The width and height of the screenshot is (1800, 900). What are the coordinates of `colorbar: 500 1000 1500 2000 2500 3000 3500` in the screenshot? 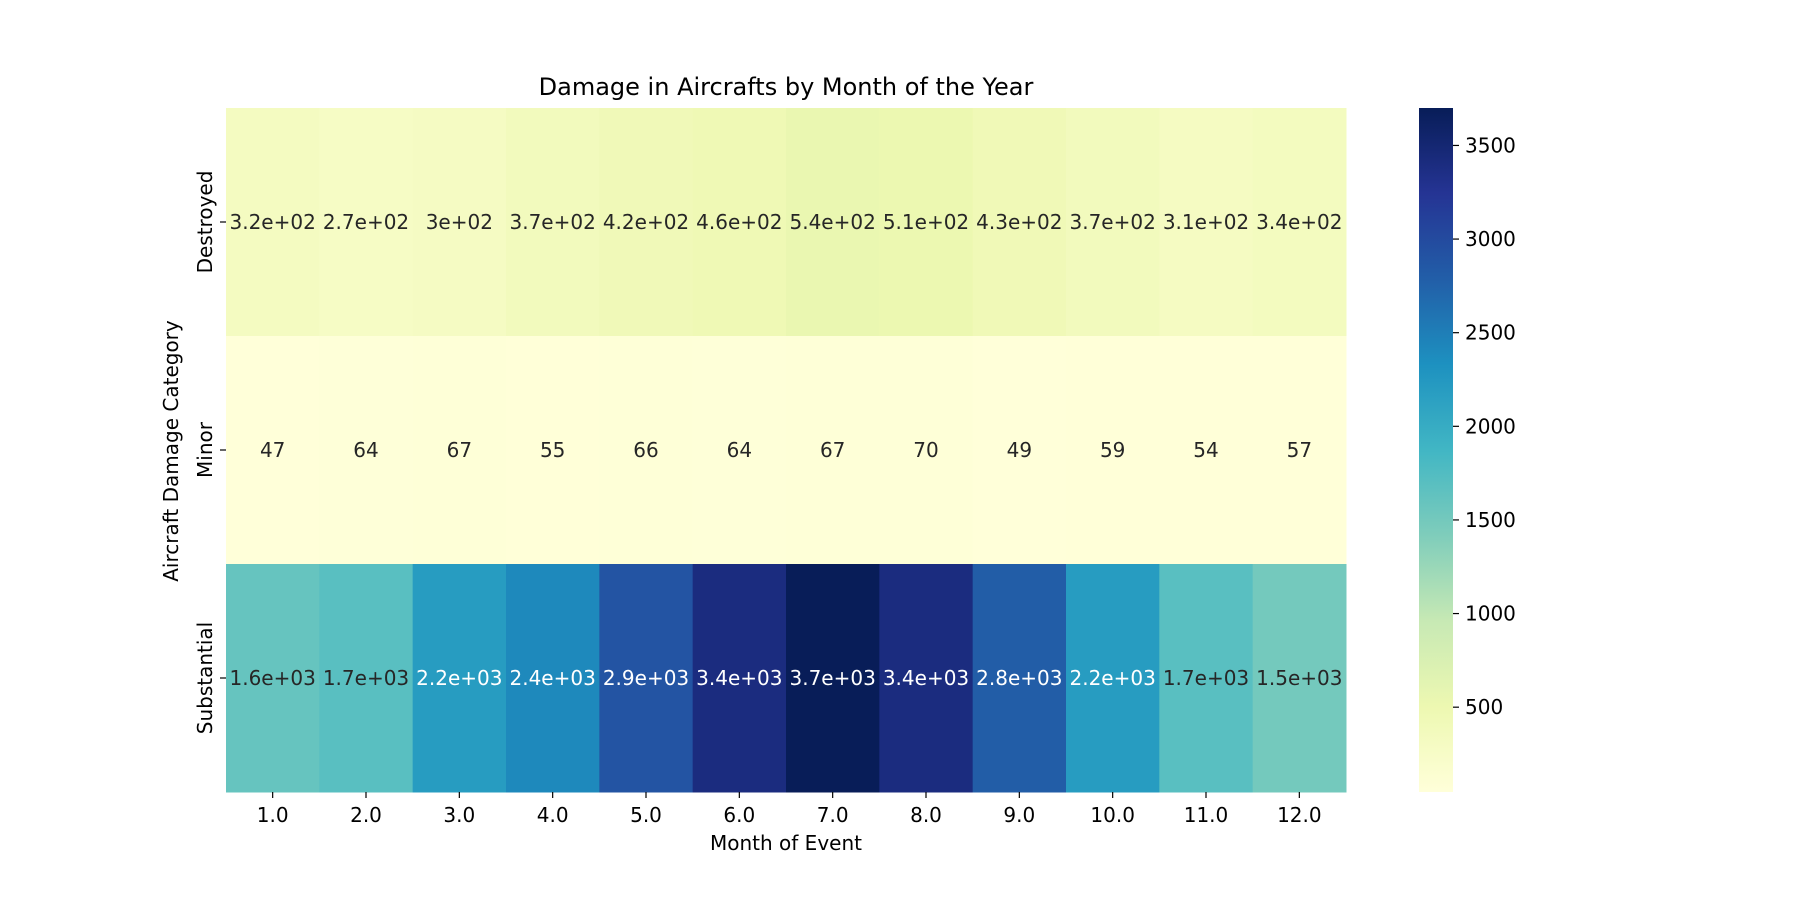 It's located at (1467, 450).